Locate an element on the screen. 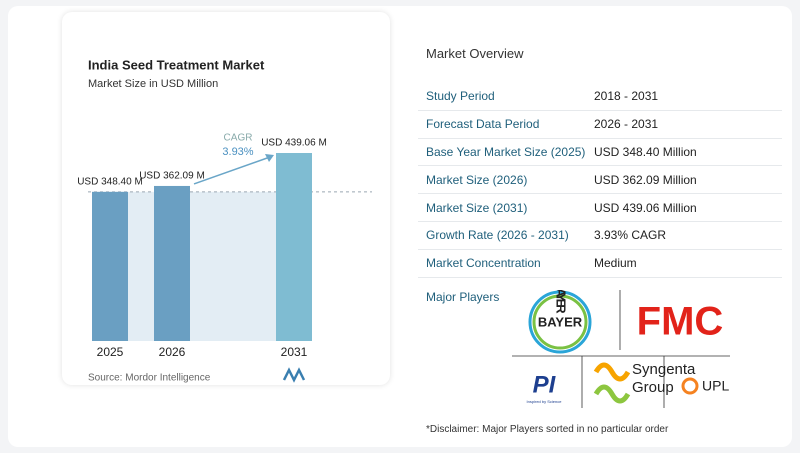  overview-row: Market Size (2031) USD 439.06 Million is located at coordinates (600, 208).